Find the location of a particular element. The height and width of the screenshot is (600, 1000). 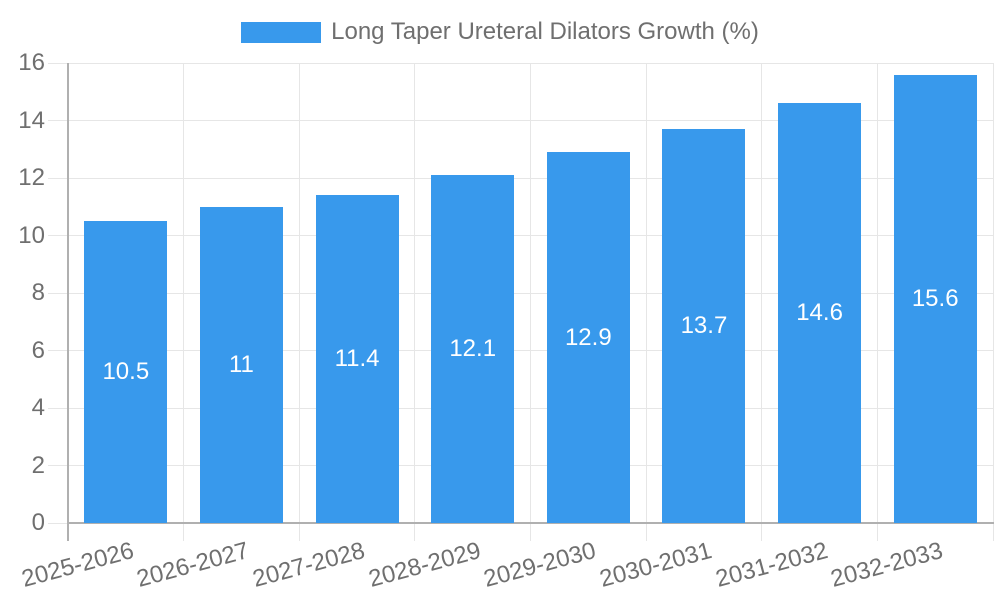

y-axis-label: 14 is located at coordinates (31, 120).